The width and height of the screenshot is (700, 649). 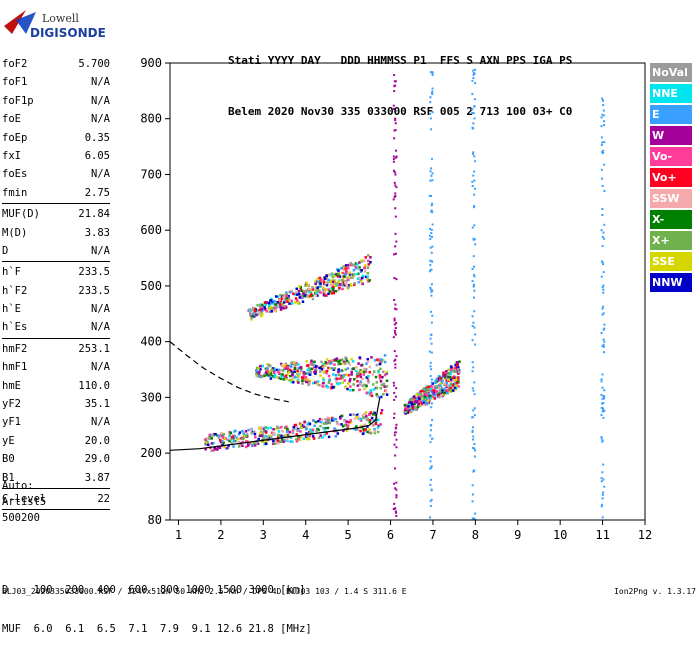 What do you see at coordinates (97, 404) in the screenshot?
I see `param-value: 35.1` at bounding box center [97, 404].